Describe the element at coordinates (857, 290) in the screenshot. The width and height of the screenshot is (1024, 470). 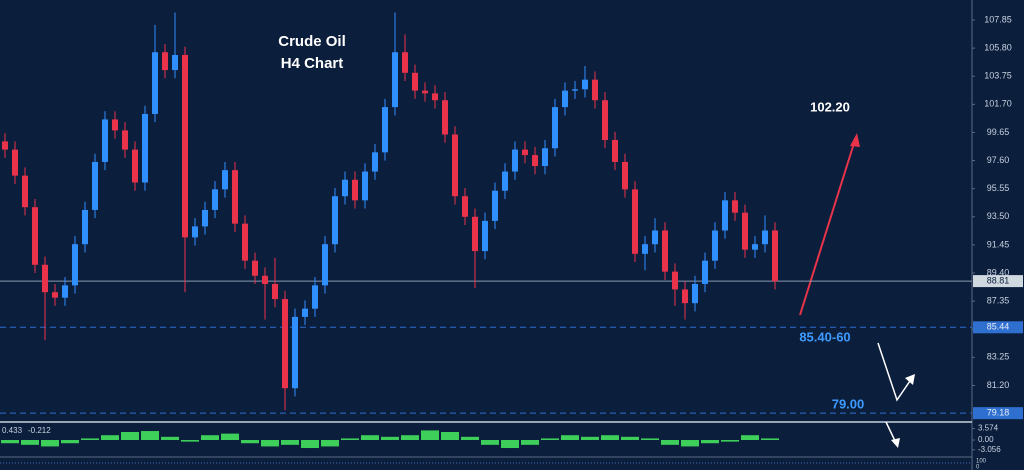
I see `arrows` at that location.